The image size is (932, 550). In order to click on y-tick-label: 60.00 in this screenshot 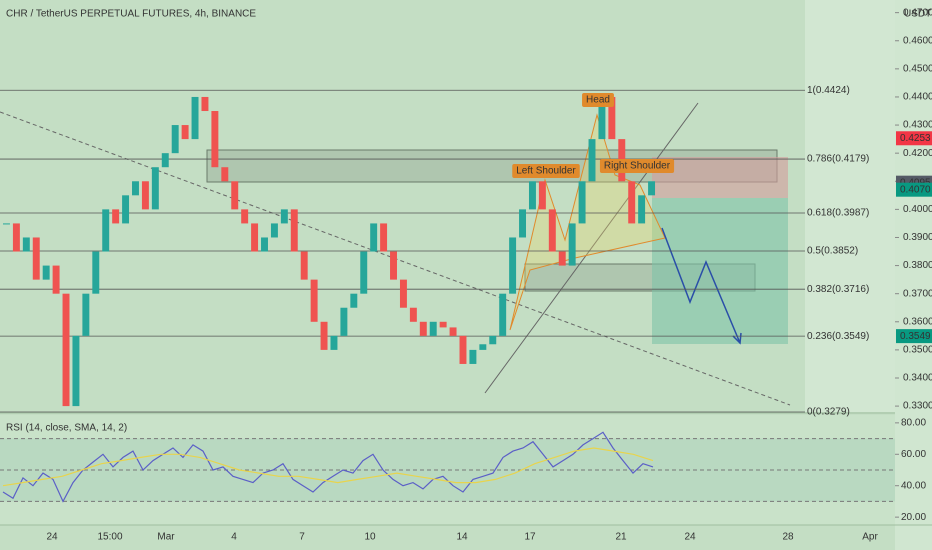, I will do `click(913, 454)`.